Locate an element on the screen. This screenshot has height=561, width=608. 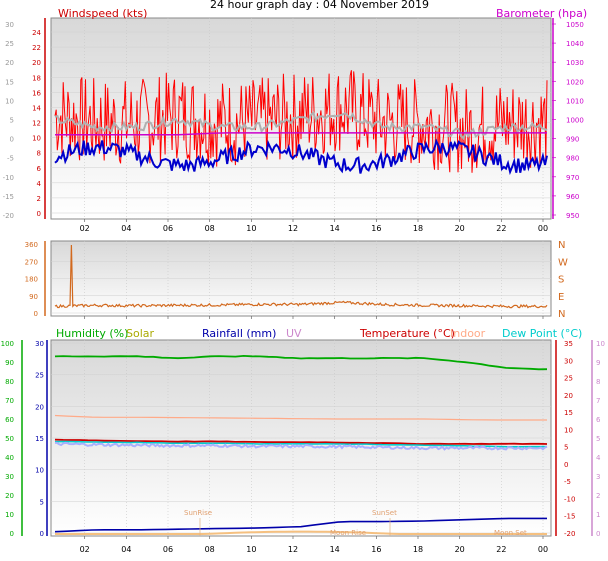
wind-outer-tick-label: -15 is located at coordinates (8, 197).